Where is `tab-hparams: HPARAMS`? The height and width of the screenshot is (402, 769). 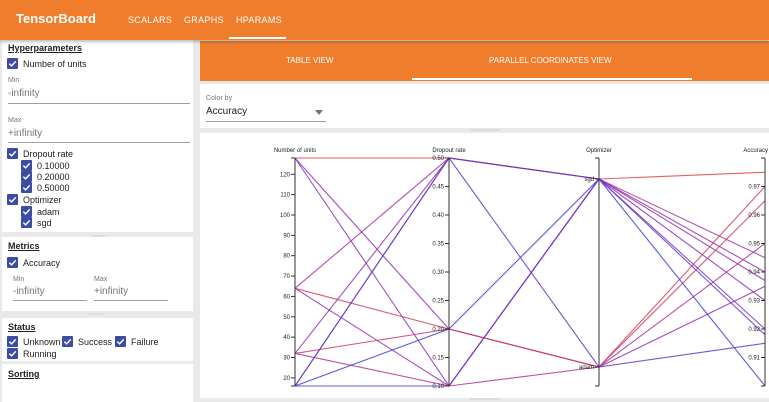
tab-hparams: HPARAMS is located at coordinates (259, 20).